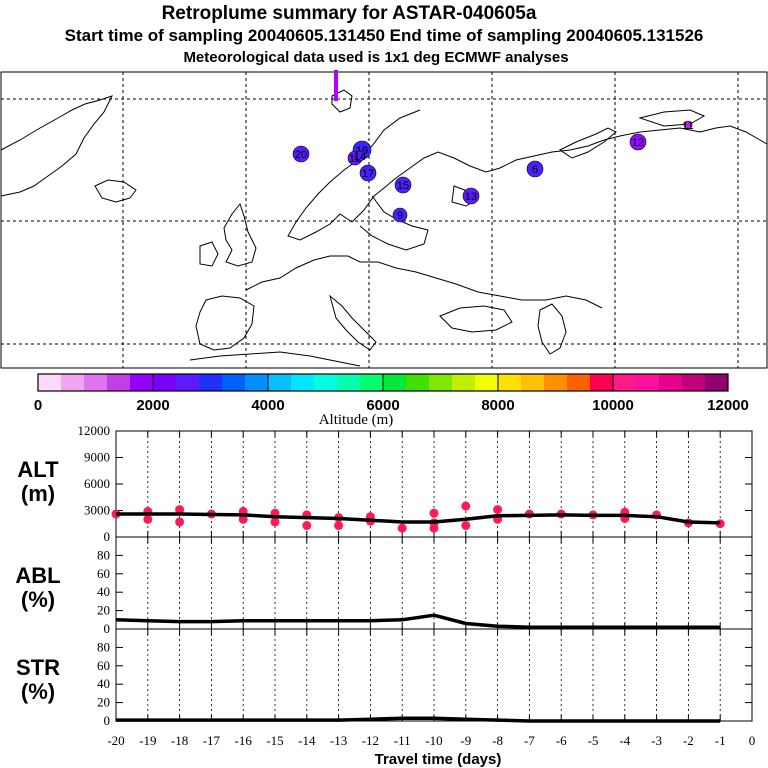 The width and height of the screenshot is (768, 768). I want to click on cluster-marker: 6, so click(535, 169).